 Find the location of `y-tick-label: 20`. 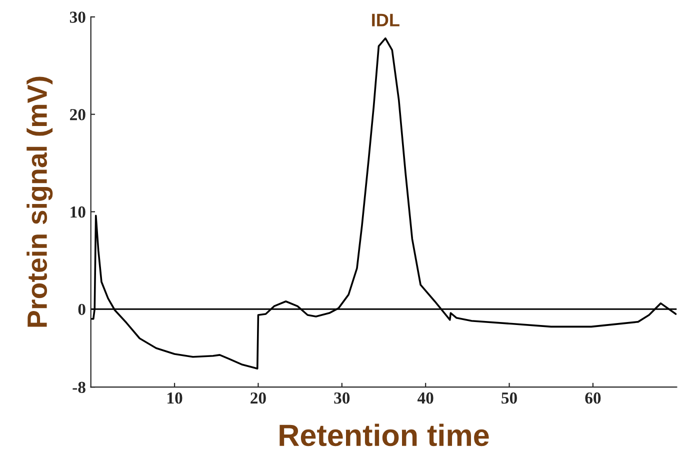

y-tick-label: 20 is located at coordinates (78, 114).